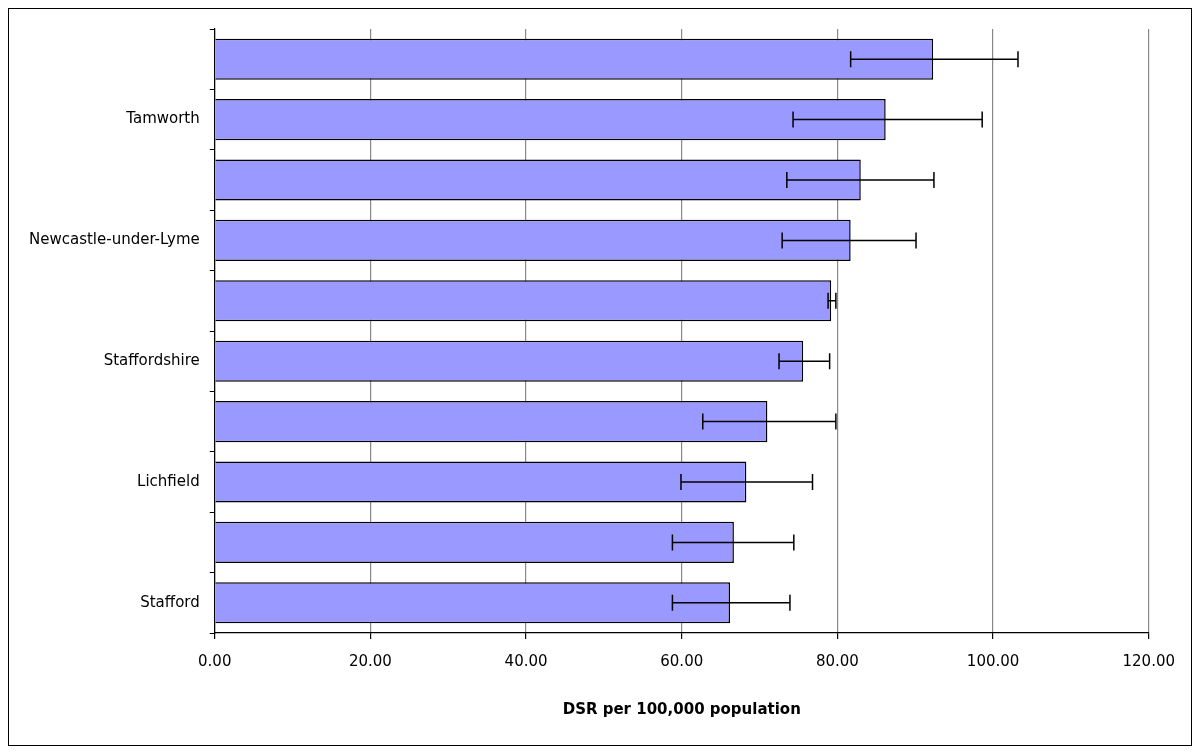  I want to click on y-tick-label: Newcastle-under-Lyme, so click(114, 239).